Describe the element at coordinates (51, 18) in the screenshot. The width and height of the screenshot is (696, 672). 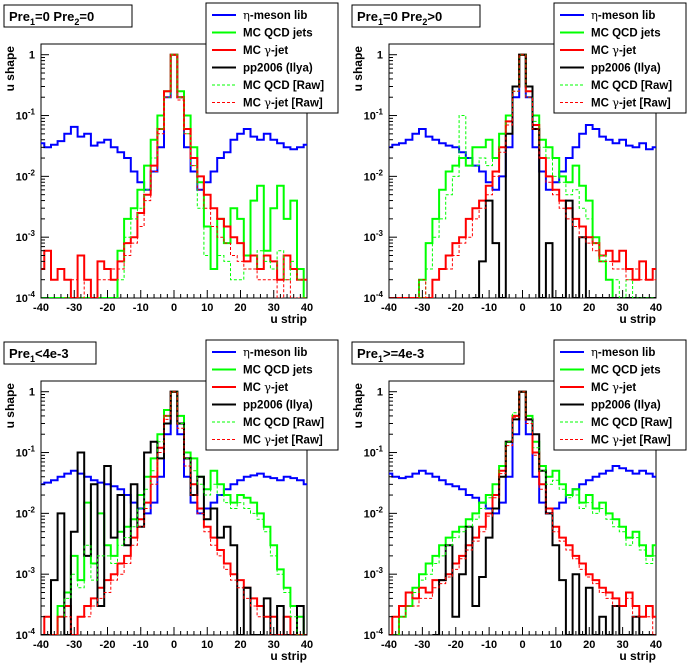
I see `panel-title: Pre1=0 Pre2=0` at that location.